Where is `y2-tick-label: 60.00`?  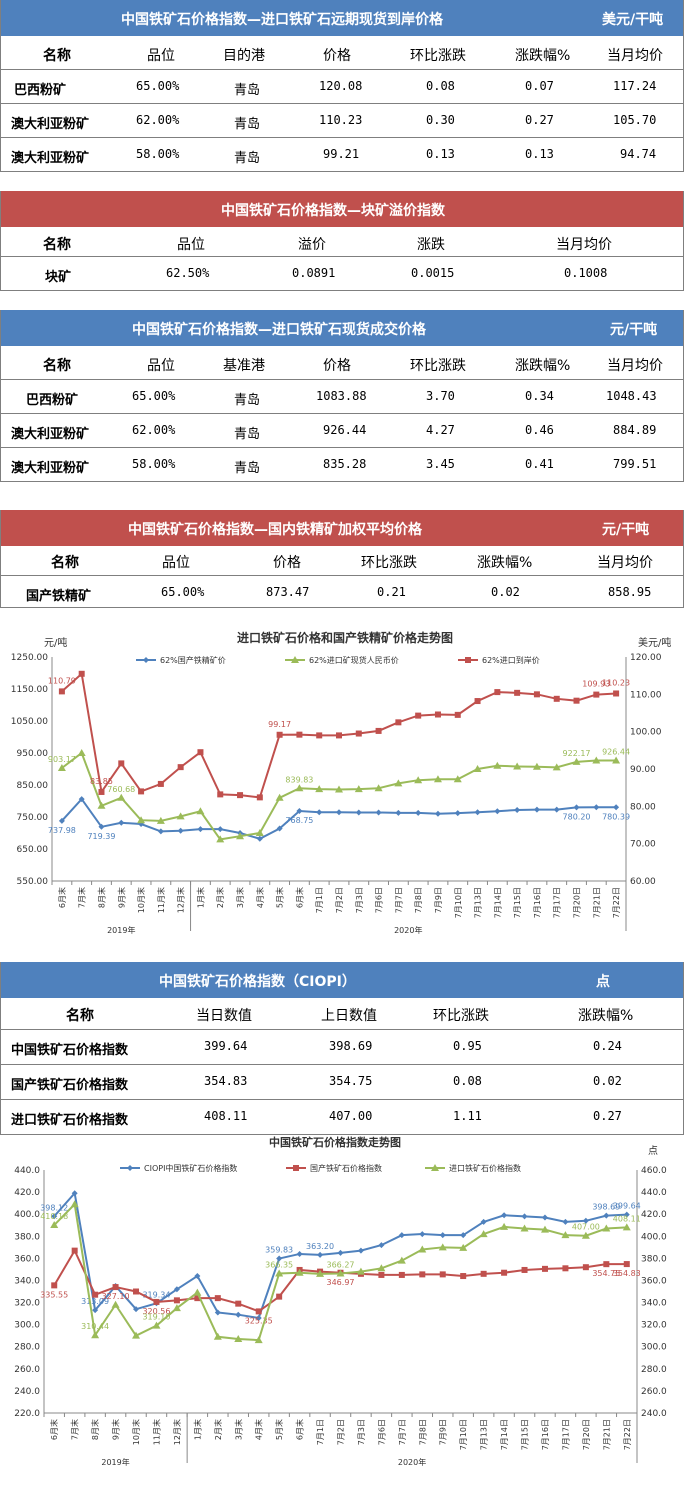 y2-tick-label: 60.00 is located at coordinates (643, 882).